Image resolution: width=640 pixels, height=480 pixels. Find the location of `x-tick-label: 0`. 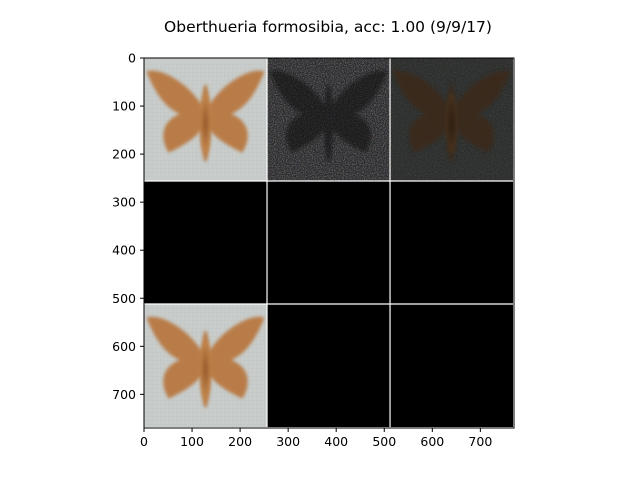

x-tick-label: 0 is located at coordinates (144, 441).